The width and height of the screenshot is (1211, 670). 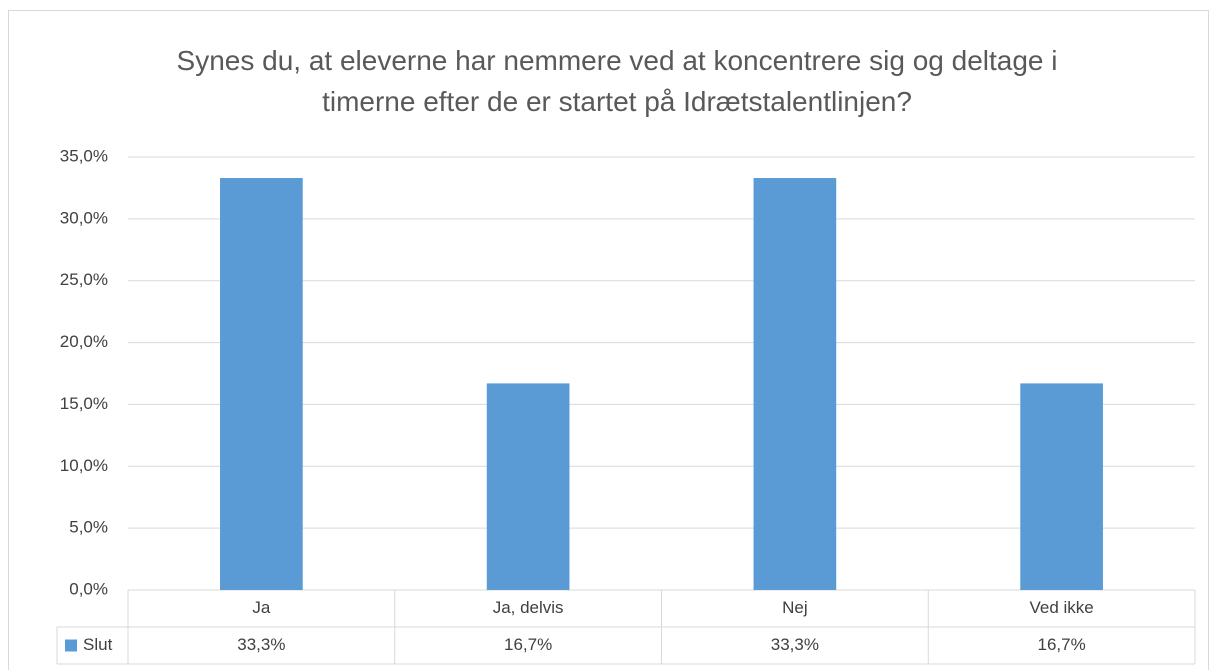 I want to click on y-tick-label: 35,0%, so click(x=84, y=155).